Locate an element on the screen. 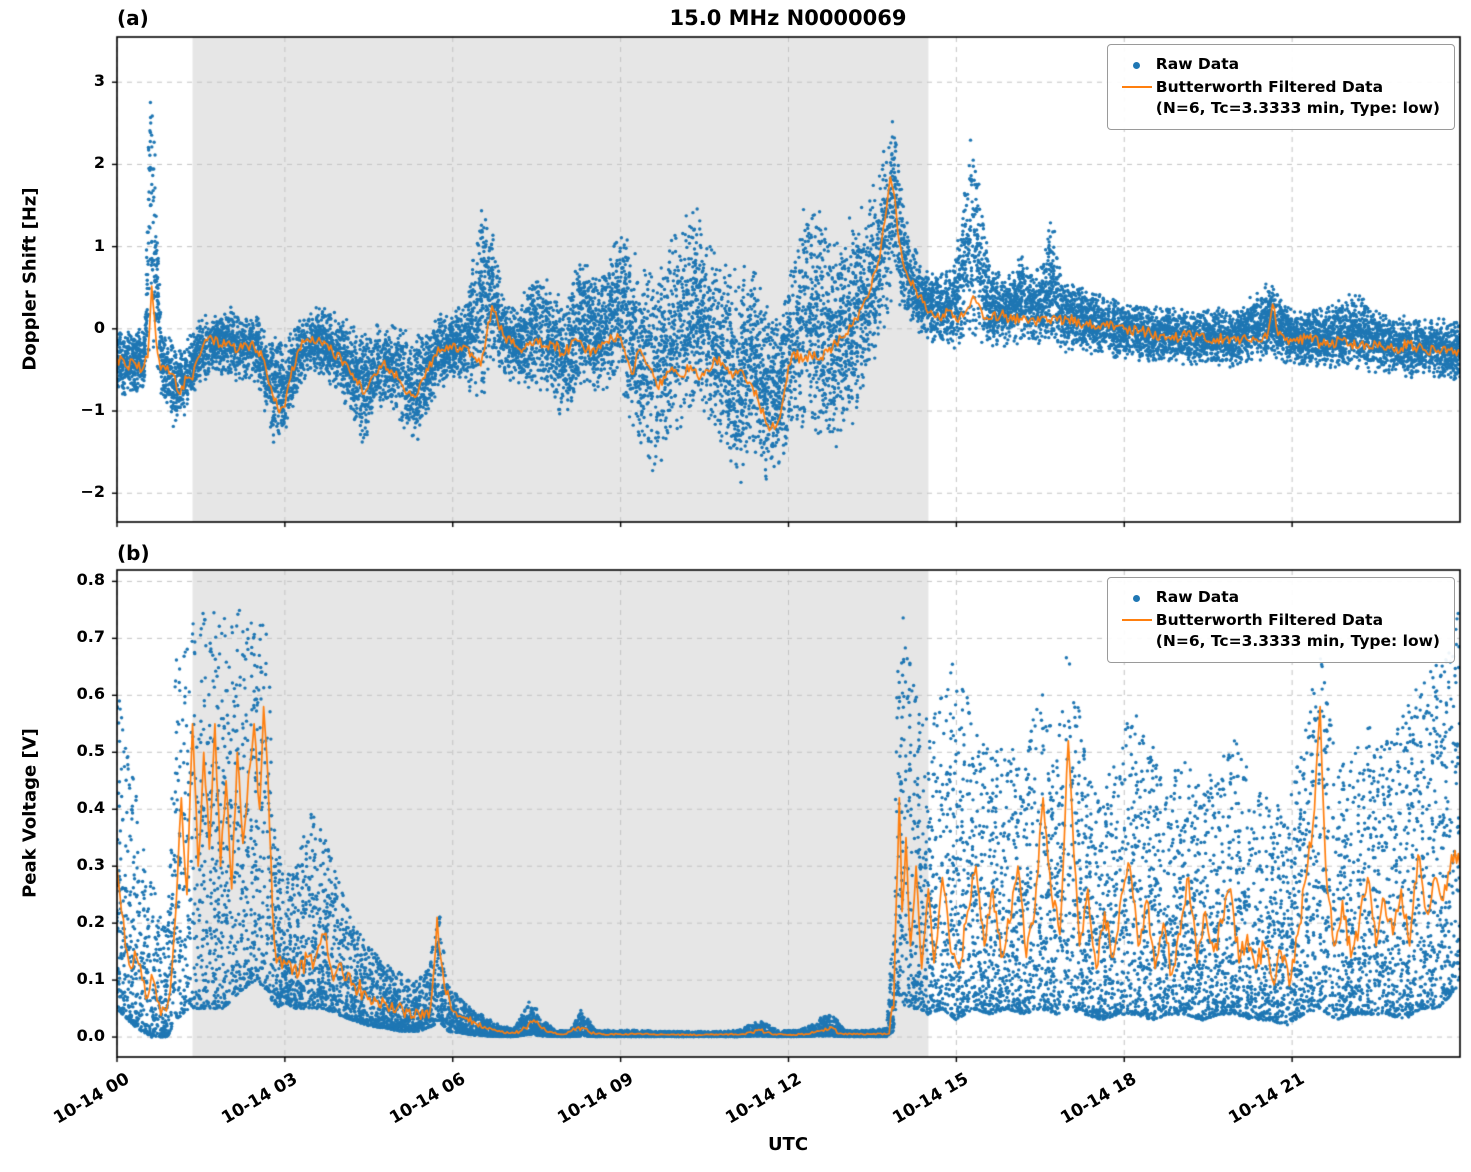 This screenshot has height=1172, width=1471. y-tick-label: 0 is located at coordinates (99, 327).